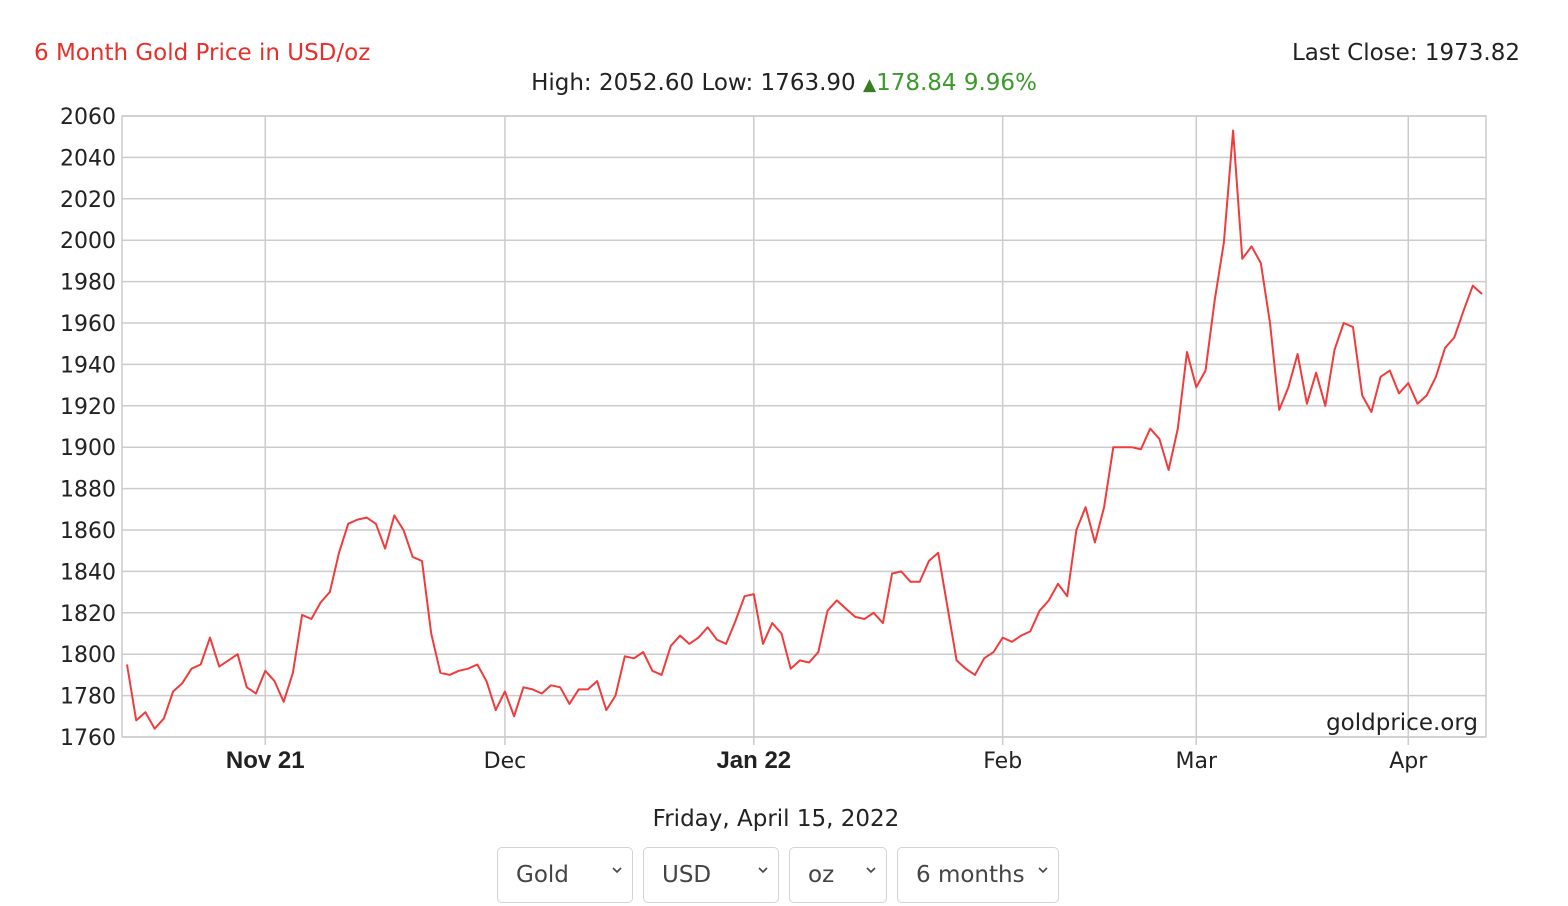  I want to click on y-tick-label: 2020, so click(88, 200).